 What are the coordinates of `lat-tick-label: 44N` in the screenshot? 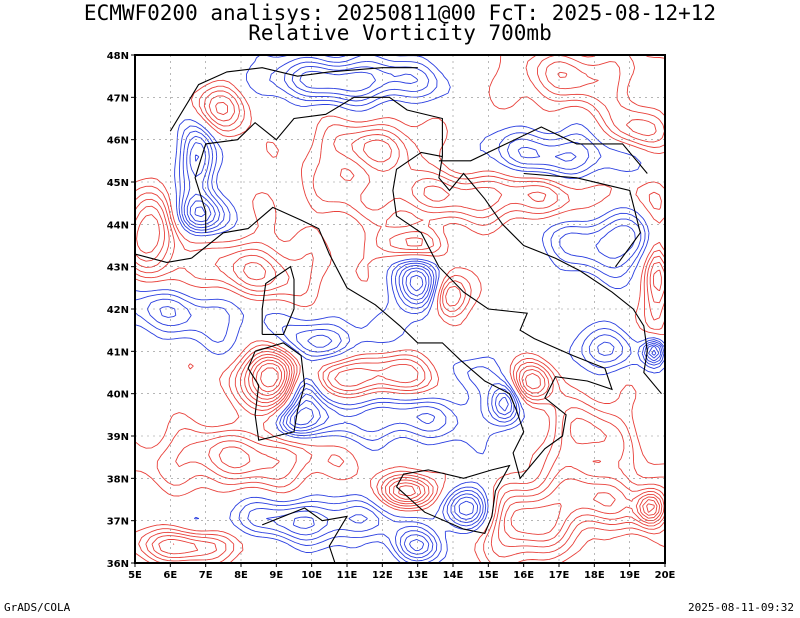 It's located at (118, 225).